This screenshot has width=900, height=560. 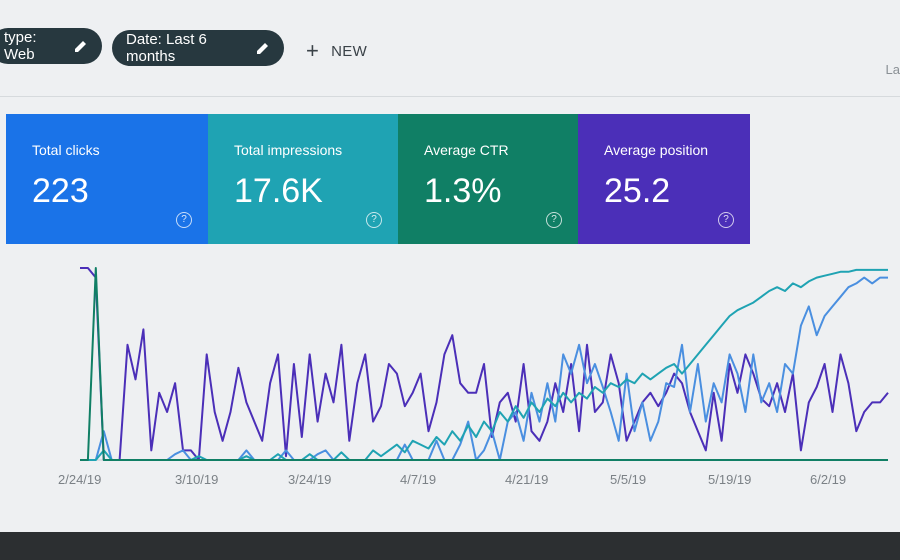 What do you see at coordinates (60, 191) in the screenshot?
I see `metric-value: 223` at bounding box center [60, 191].